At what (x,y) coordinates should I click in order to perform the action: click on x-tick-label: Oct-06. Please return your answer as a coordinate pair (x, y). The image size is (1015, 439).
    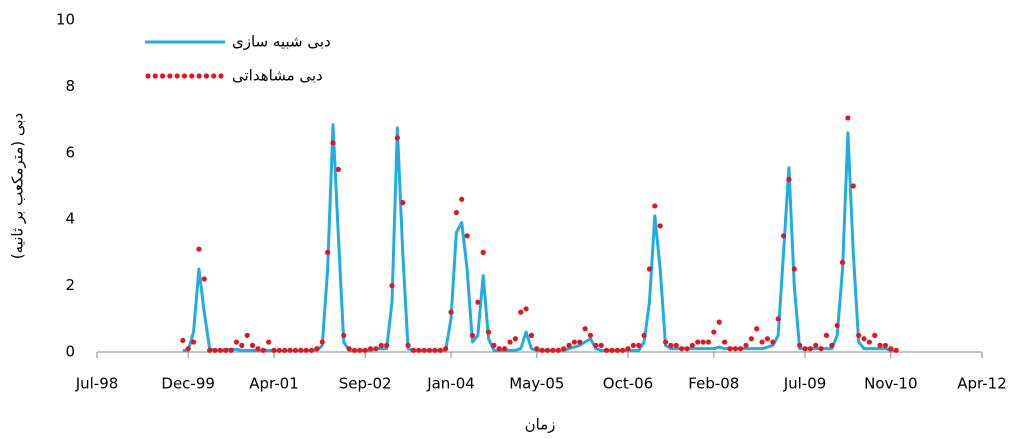
    Looking at the image, I should click on (628, 384).